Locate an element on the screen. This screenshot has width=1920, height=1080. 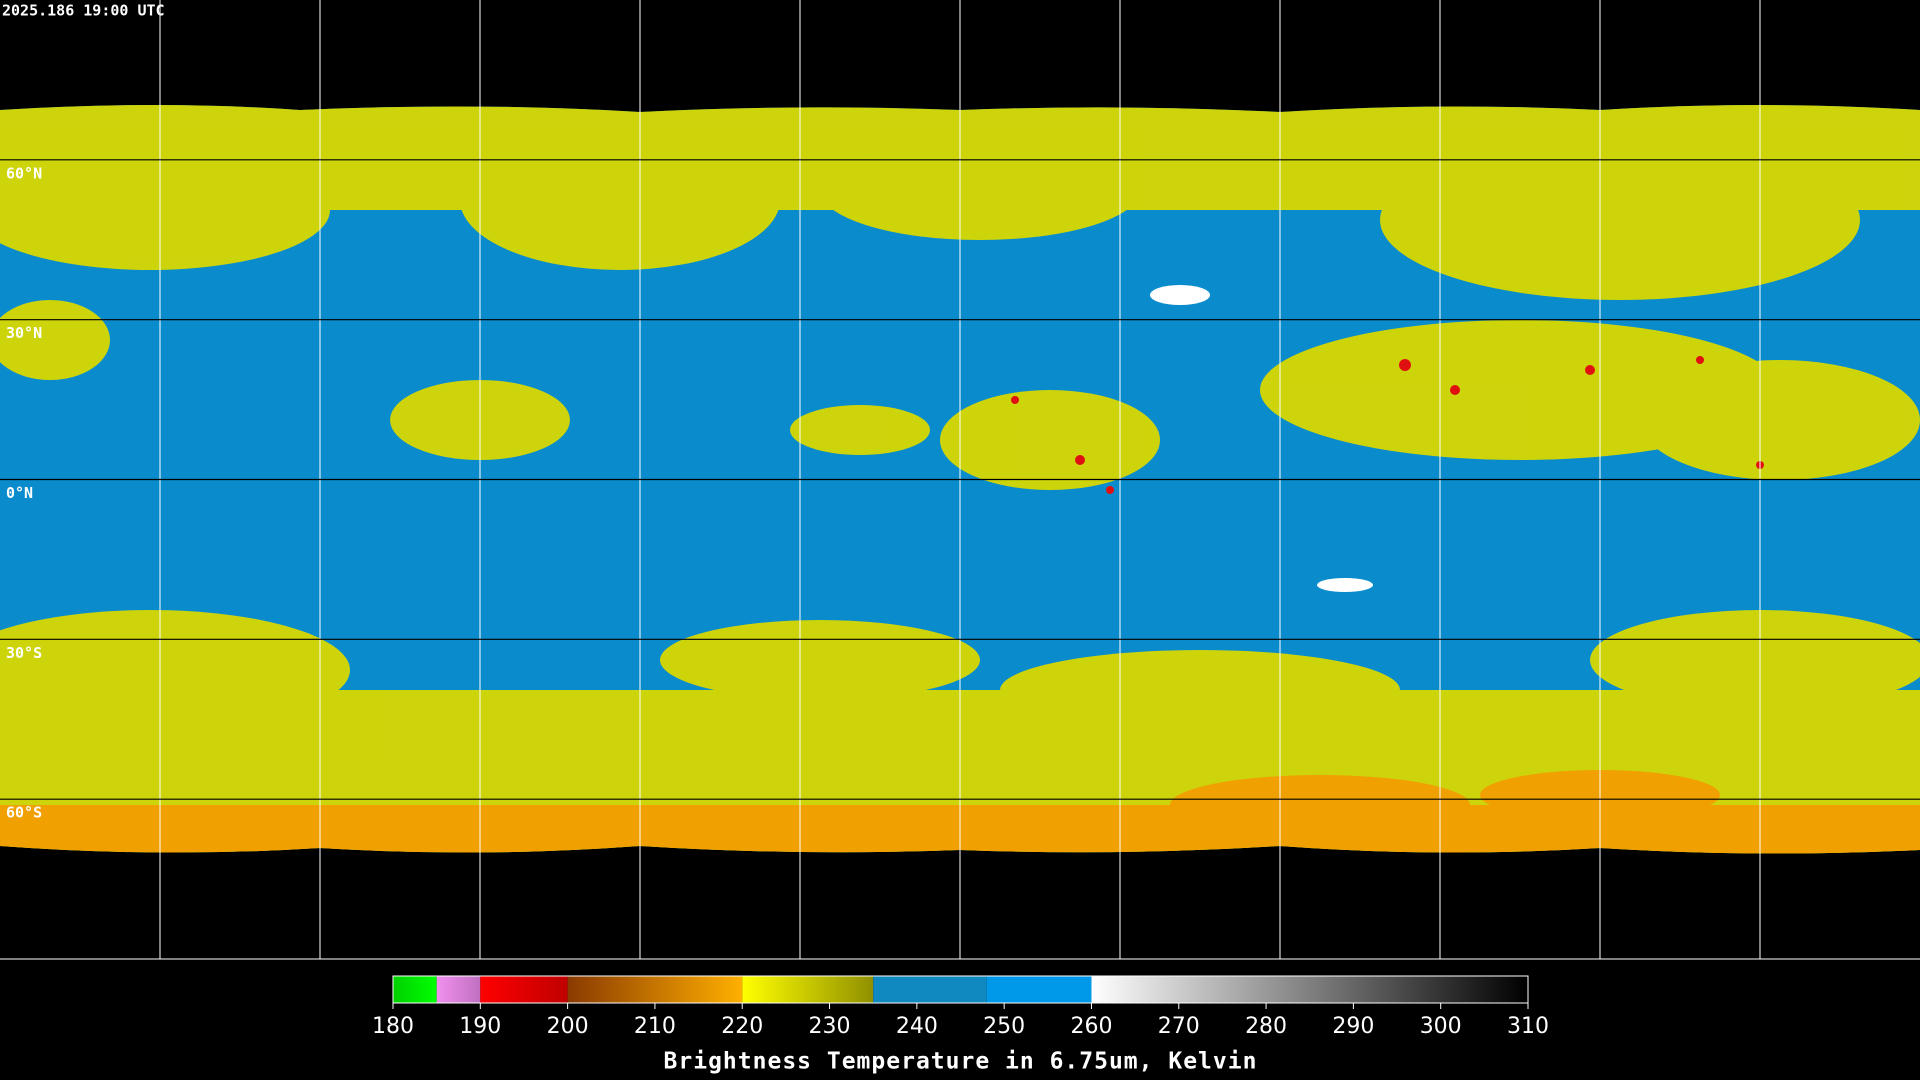
colorbar-tick-label: 230 is located at coordinates (830, 1026).